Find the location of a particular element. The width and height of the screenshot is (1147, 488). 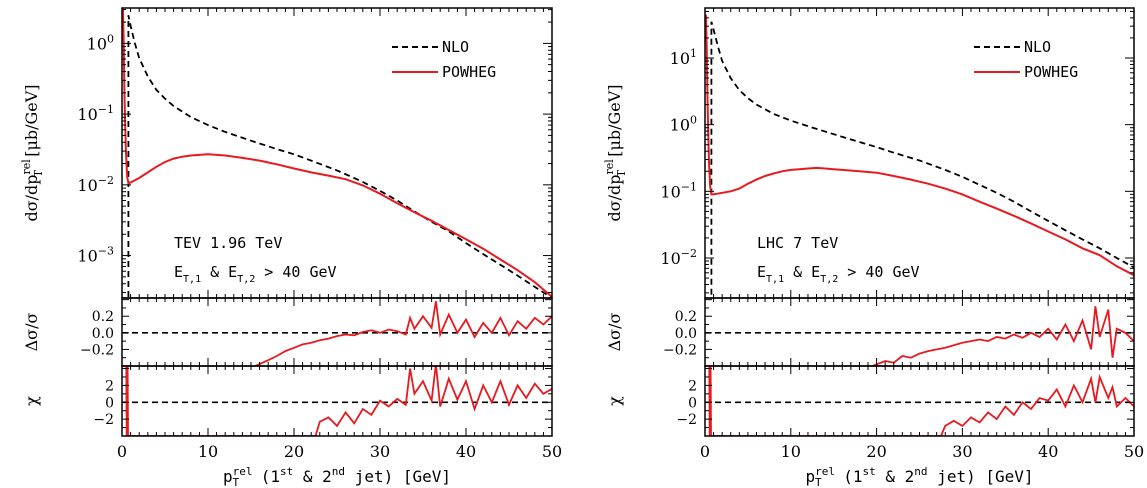

annotation-energy: TEV 1.96 TeV is located at coordinates (228, 243).